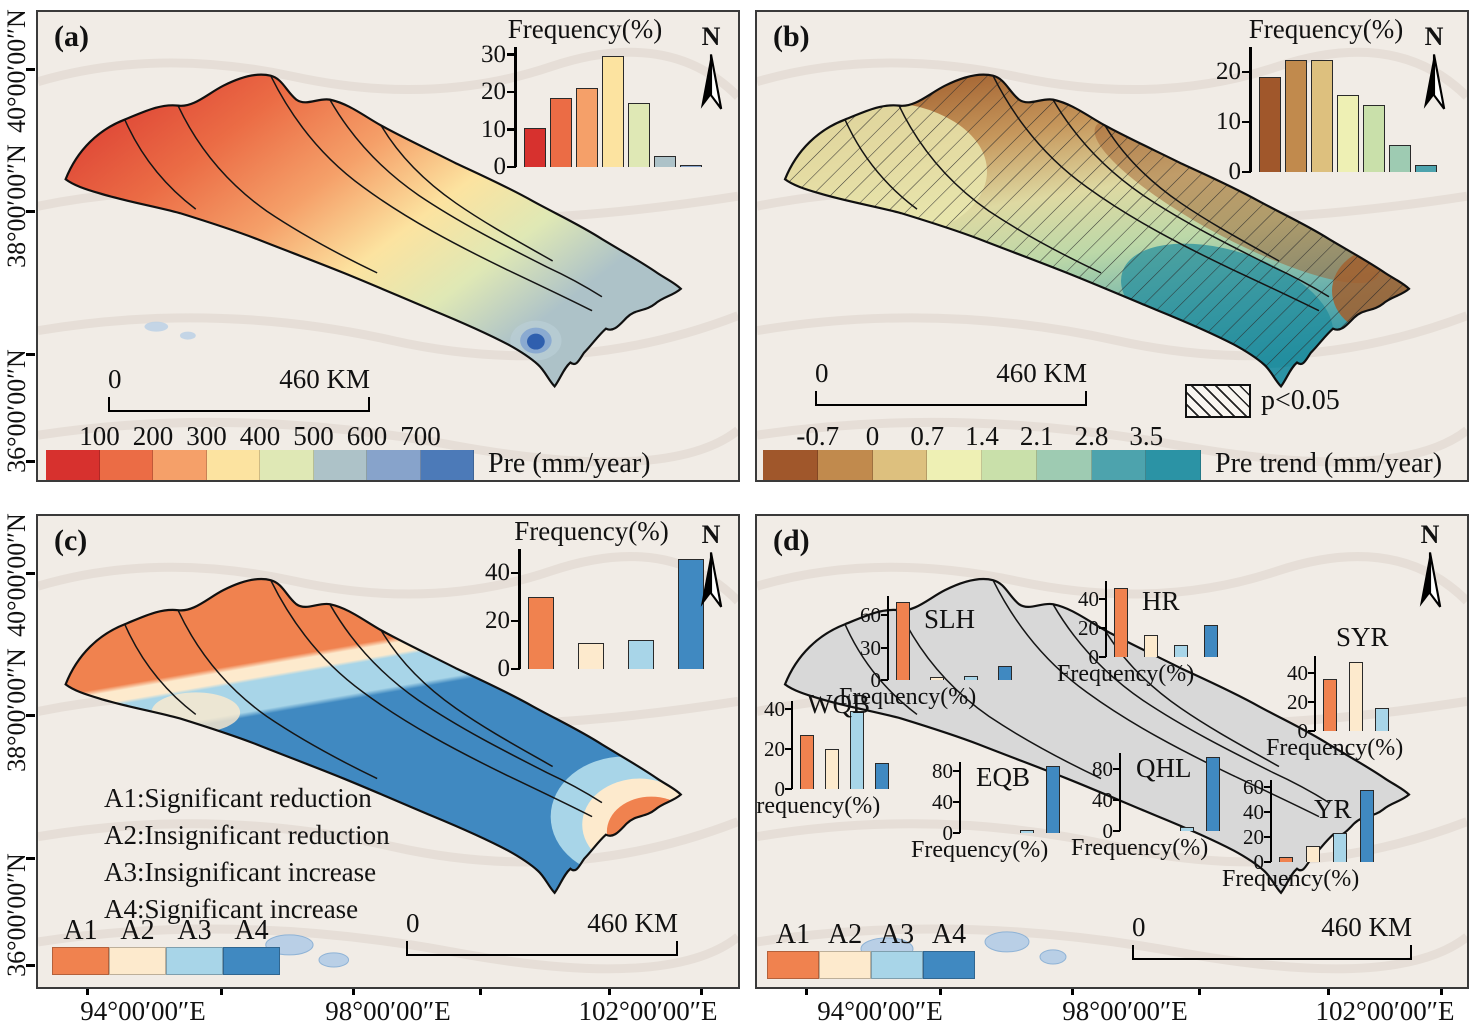 This screenshot has width=1472, height=1029. What do you see at coordinates (1186, 792) in the screenshot?
I see `plot-area: QHL` at bounding box center [1186, 792].